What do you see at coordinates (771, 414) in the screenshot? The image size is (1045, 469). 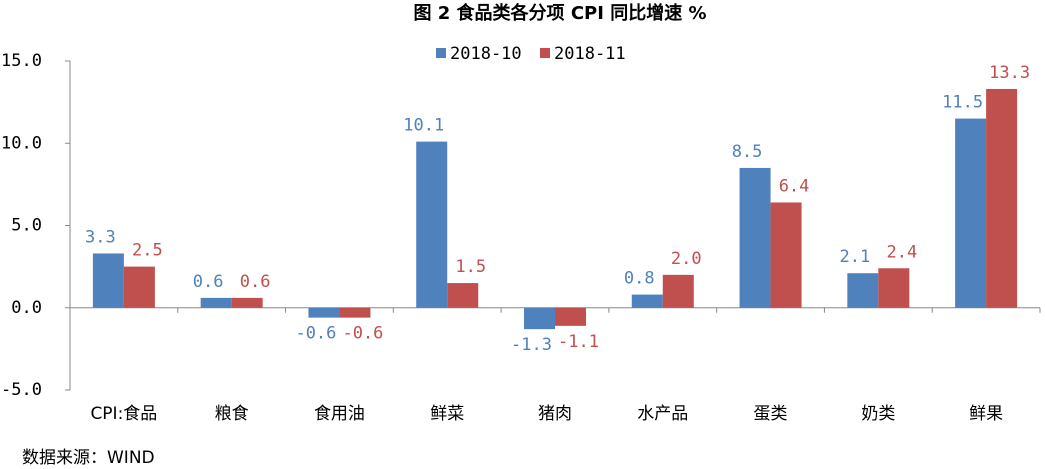 I see `x-tick-label: 蛋类` at bounding box center [771, 414].